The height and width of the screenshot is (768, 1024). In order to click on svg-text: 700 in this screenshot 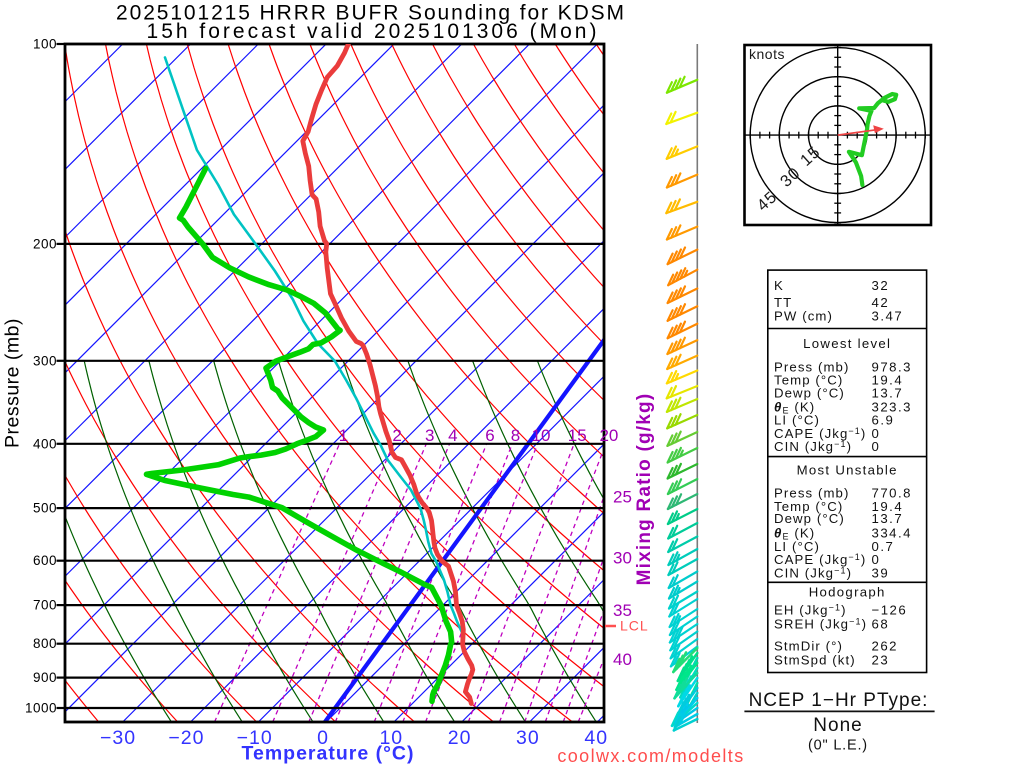, I will do `click(45, 605)`.